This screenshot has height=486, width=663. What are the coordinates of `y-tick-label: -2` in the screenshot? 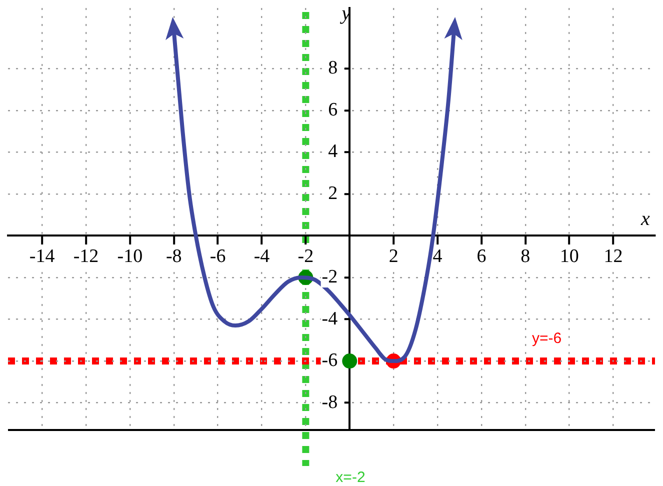 It's located at (330, 277).